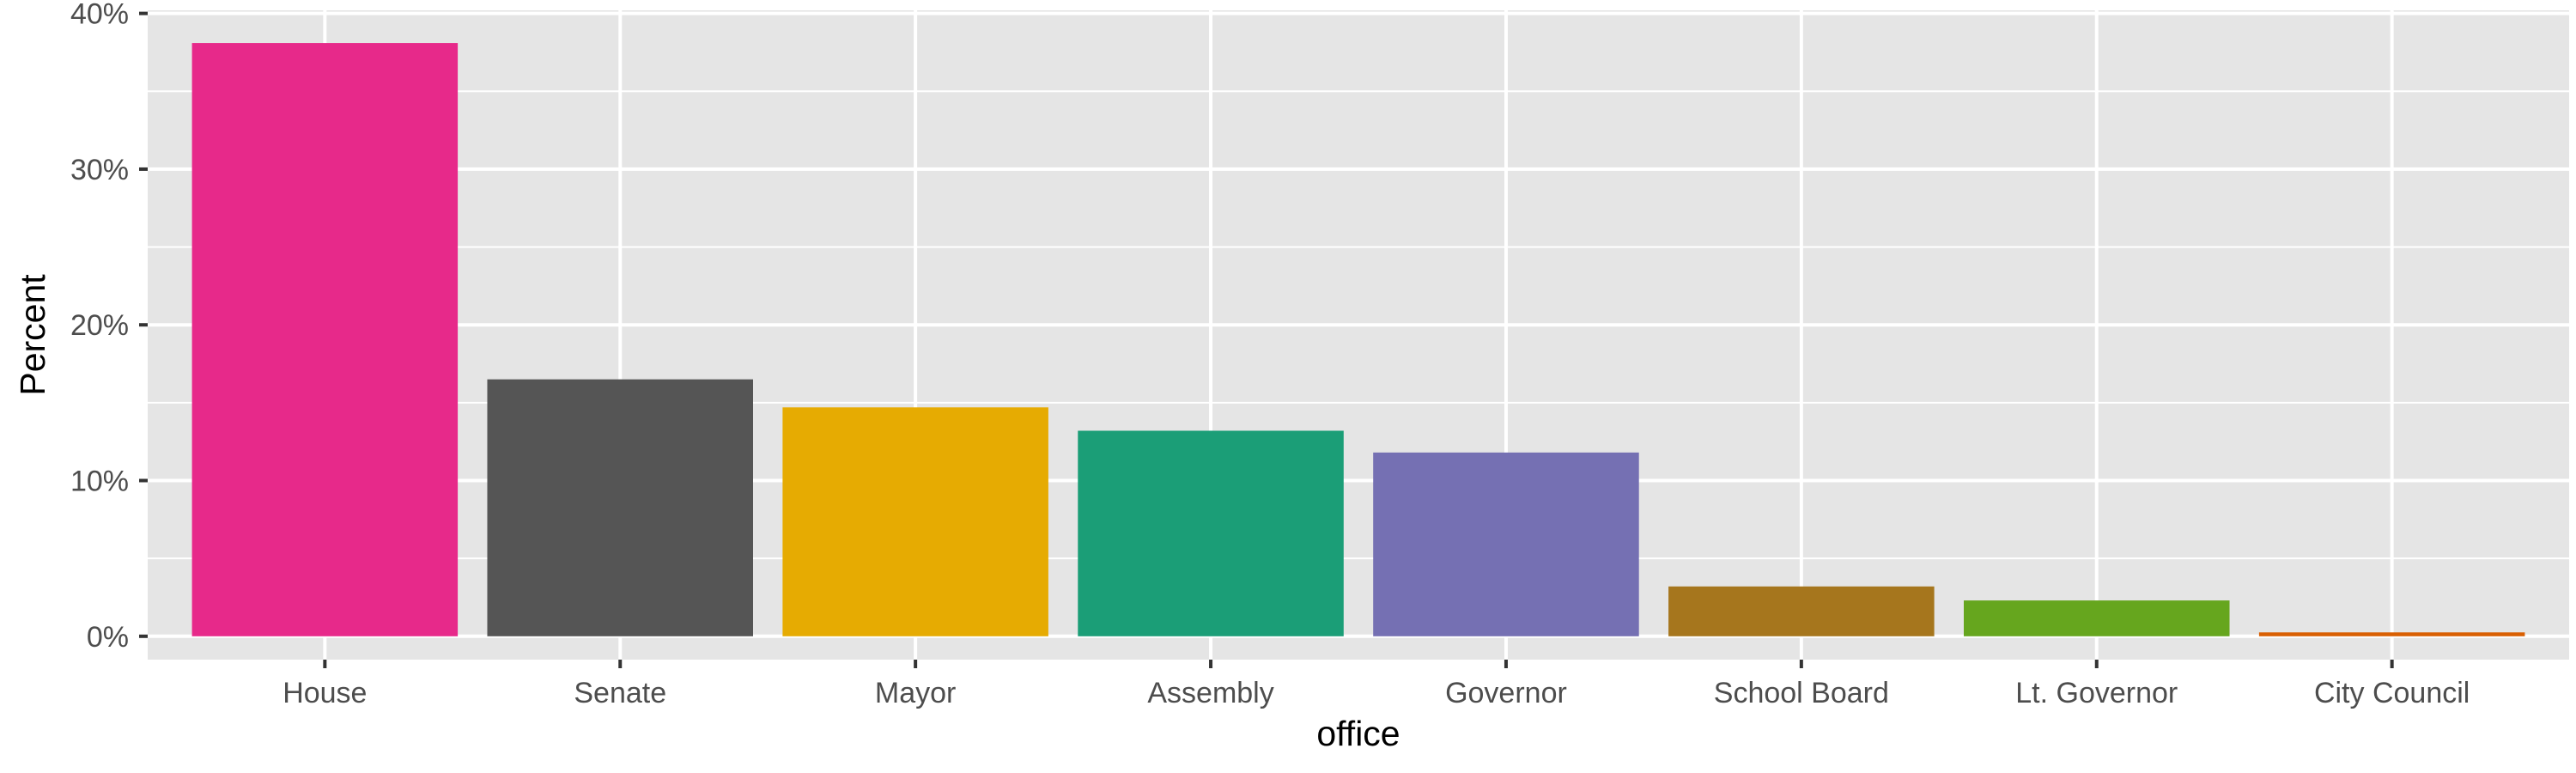 The width and height of the screenshot is (2576, 773). I want to click on x-tick-label: Governor, so click(1506, 693).